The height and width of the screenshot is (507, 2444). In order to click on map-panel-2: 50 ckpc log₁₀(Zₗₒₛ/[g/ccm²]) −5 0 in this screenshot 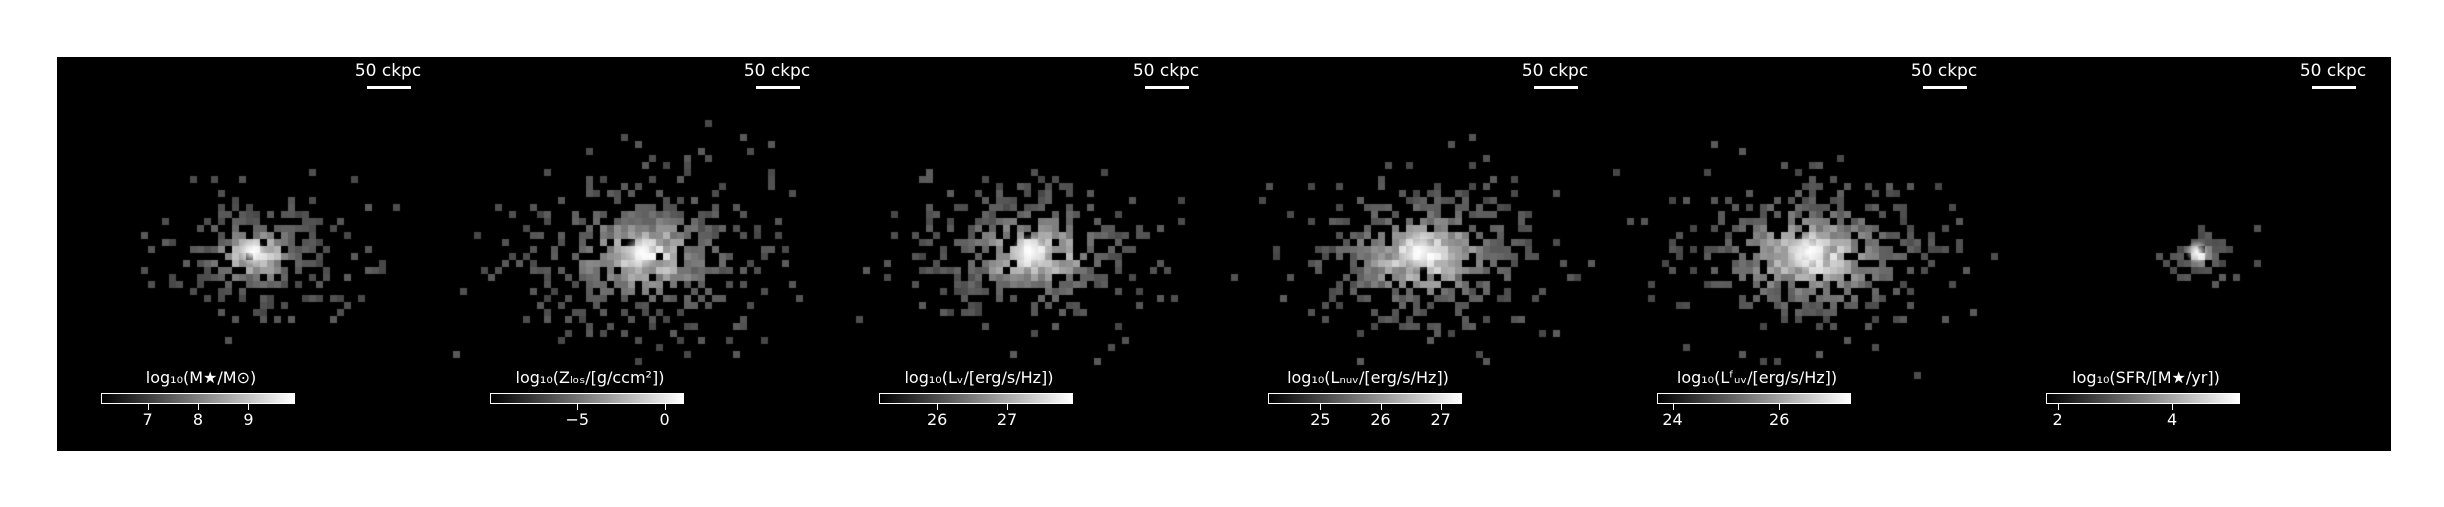, I will do `click(640, 254)`.